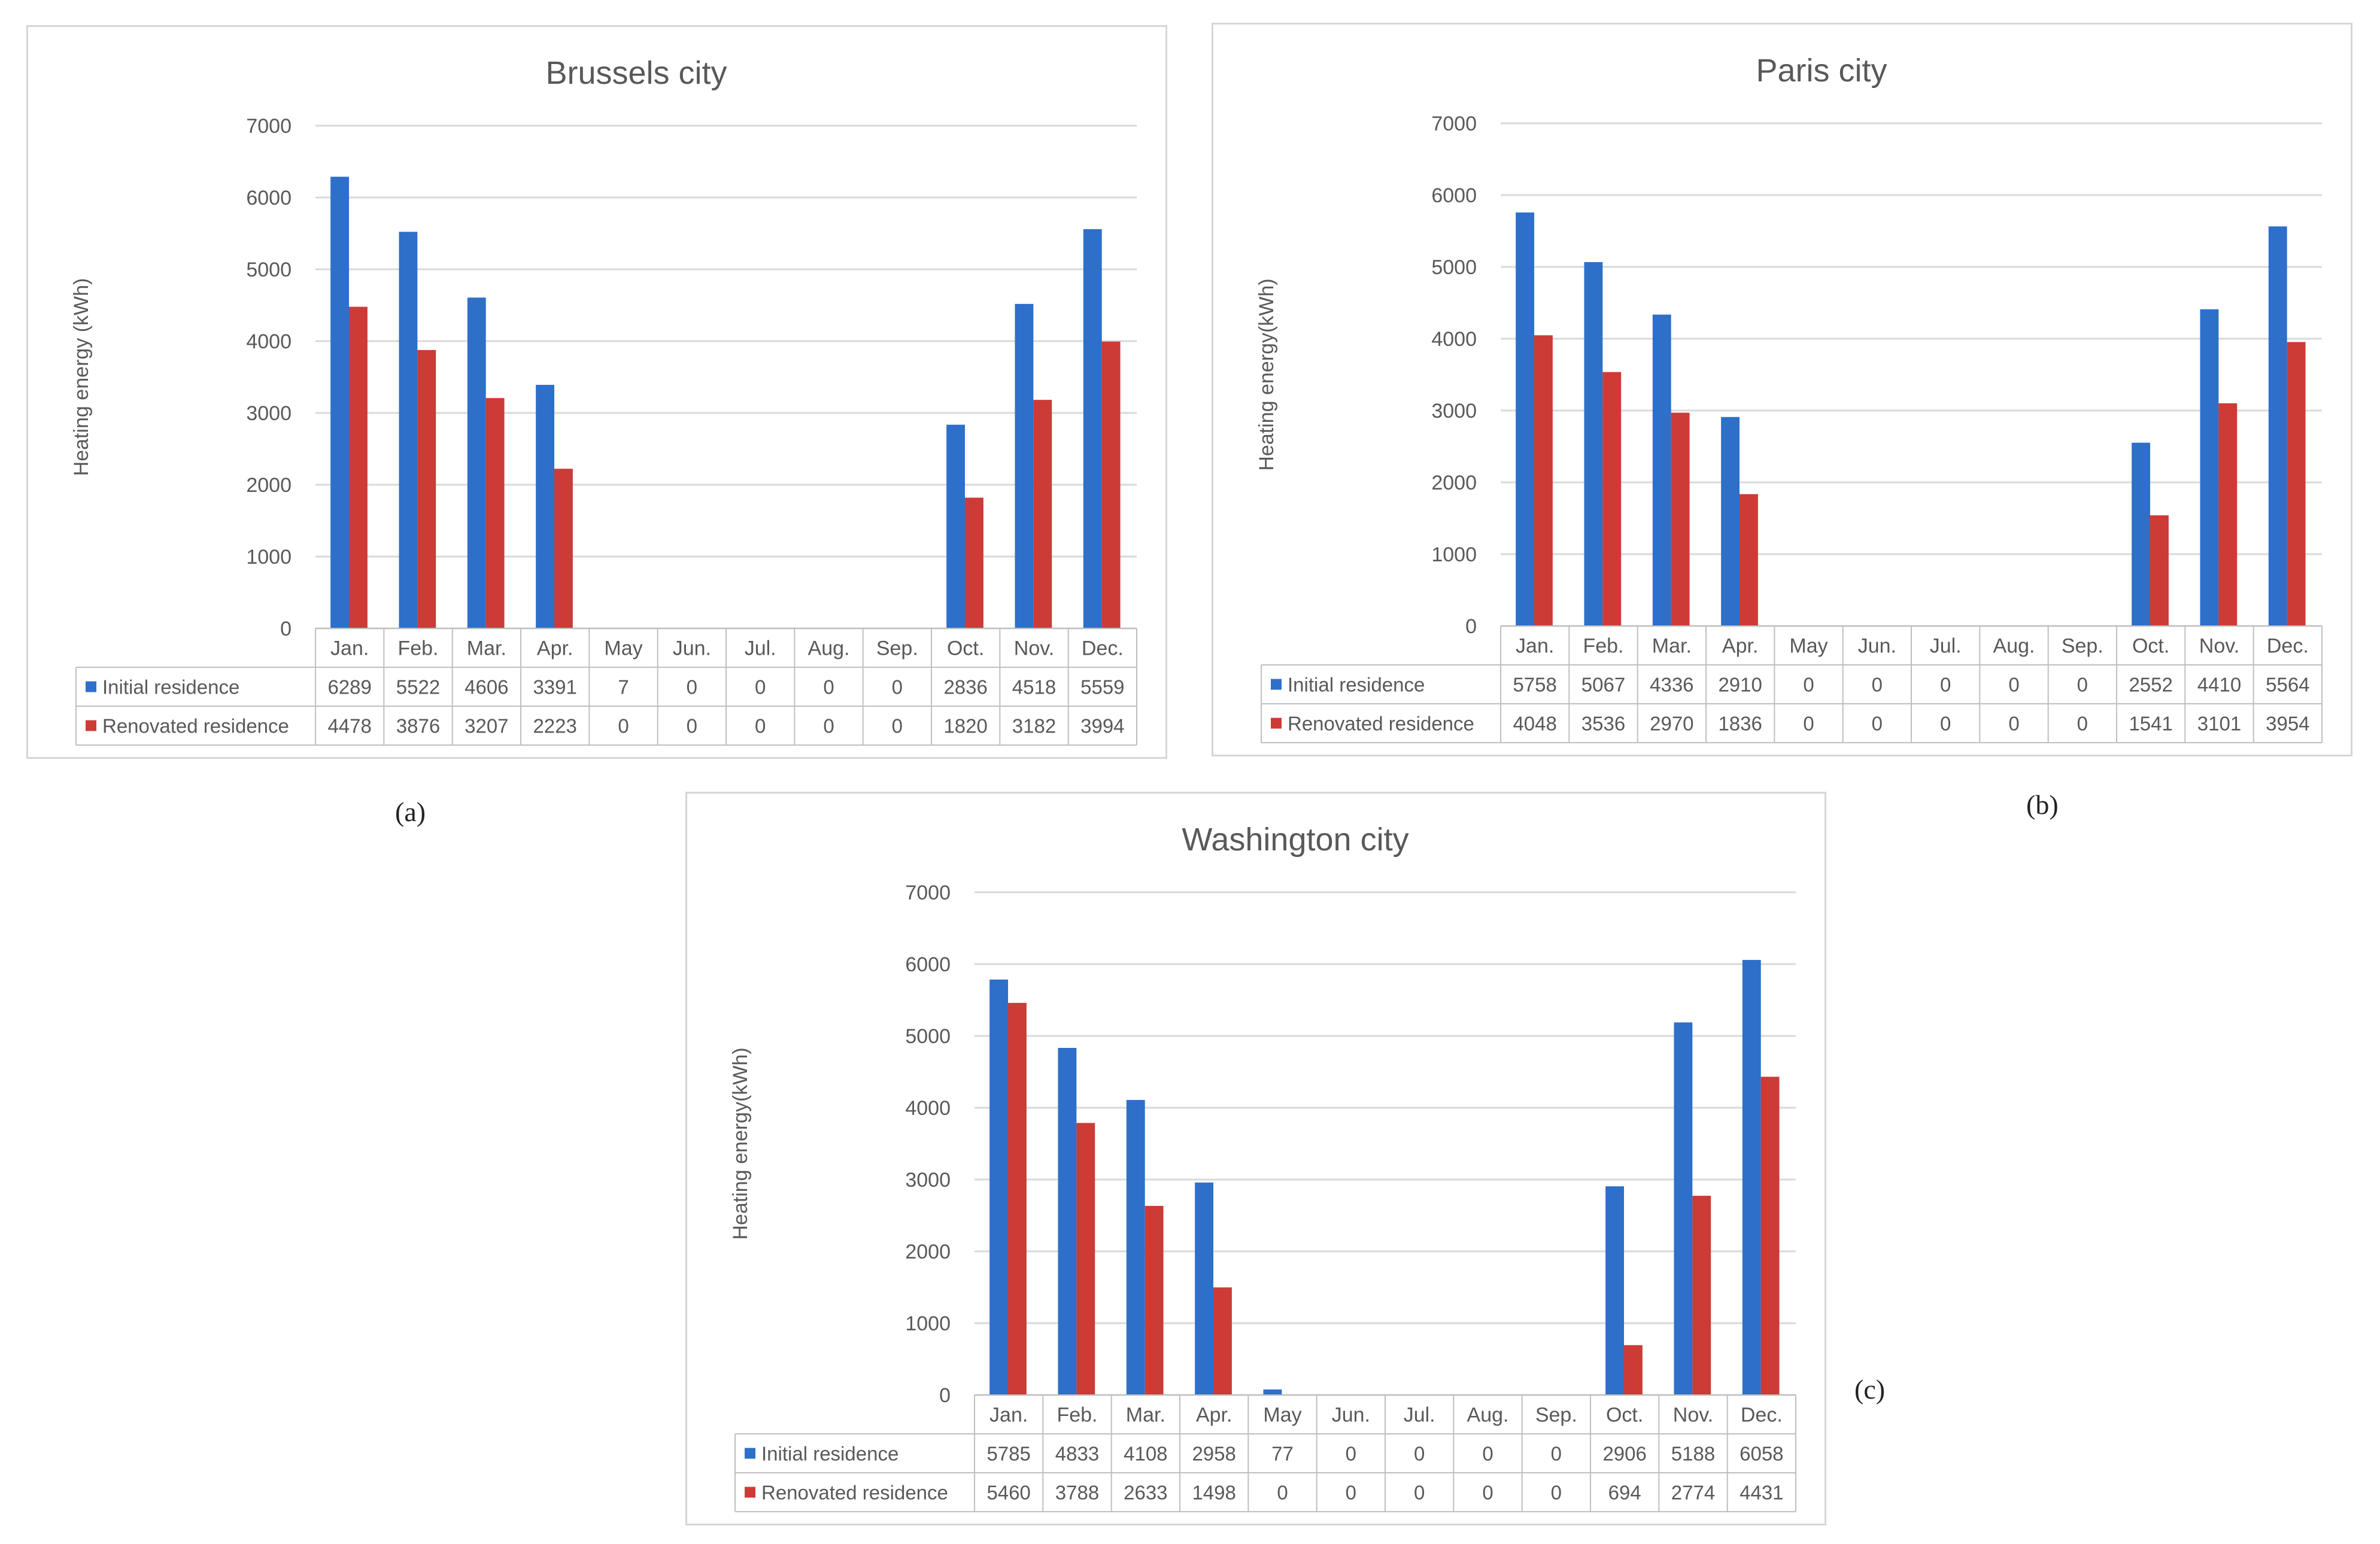  What do you see at coordinates (928, 1323) in the screenshot?
I see `y-tick-label: 1000` at bounding box center [928, 1323].